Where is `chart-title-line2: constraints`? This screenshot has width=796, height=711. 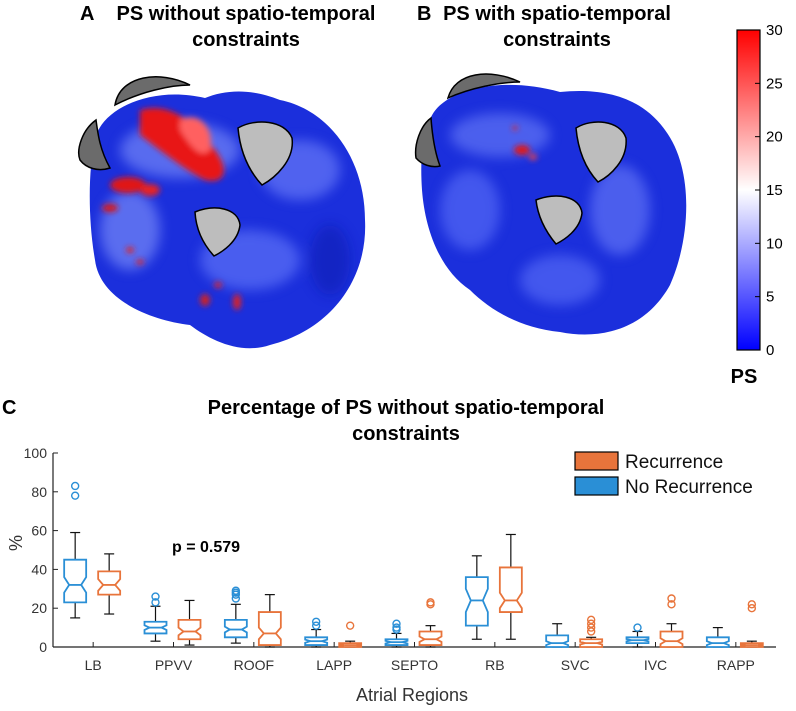
chart-title-line2: constraints is located at coordinates (406, 434).